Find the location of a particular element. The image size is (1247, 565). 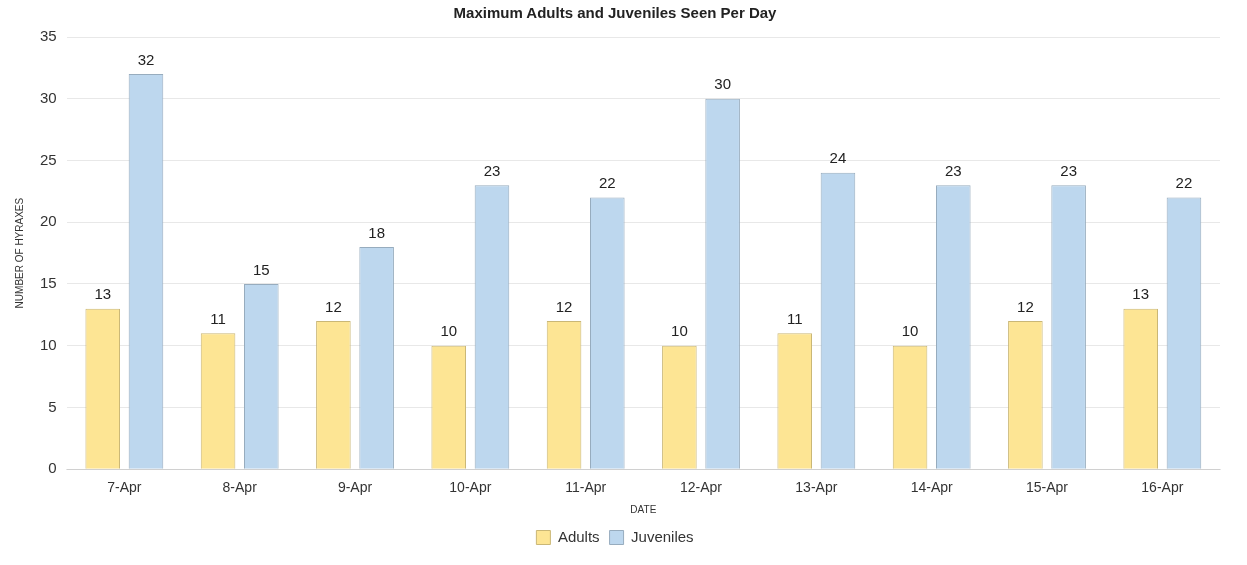

data-label: 15 is located at coordinates (261, 269).